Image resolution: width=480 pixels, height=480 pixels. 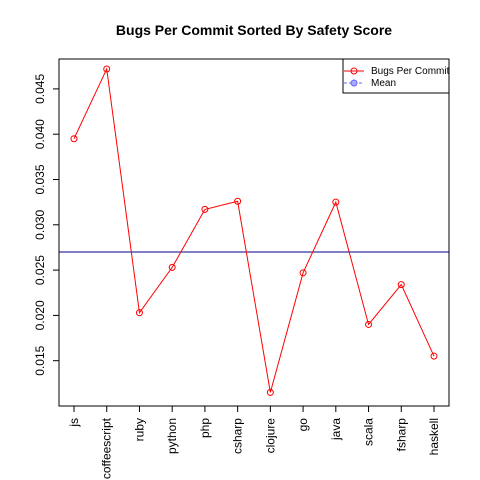 I want to click on legend: Bugs Per Commit Mean, so click(x=396, y=76).